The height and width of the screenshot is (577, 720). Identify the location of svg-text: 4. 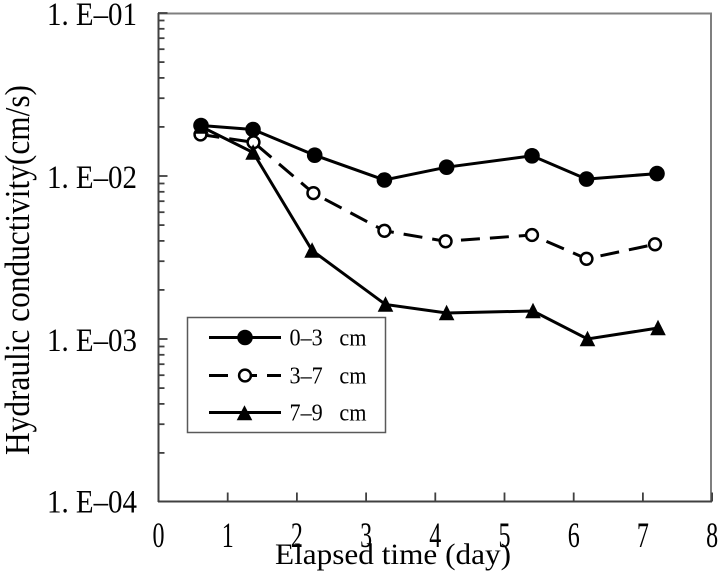
(435, 535).